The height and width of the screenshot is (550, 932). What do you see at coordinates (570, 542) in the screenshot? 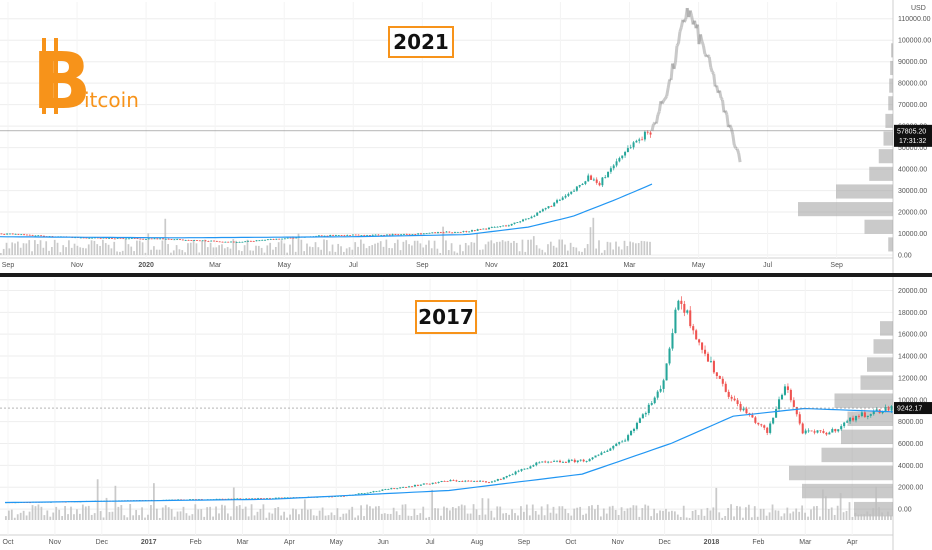
I see `x-tick-label: Oct` at bounding box center [570, 542].